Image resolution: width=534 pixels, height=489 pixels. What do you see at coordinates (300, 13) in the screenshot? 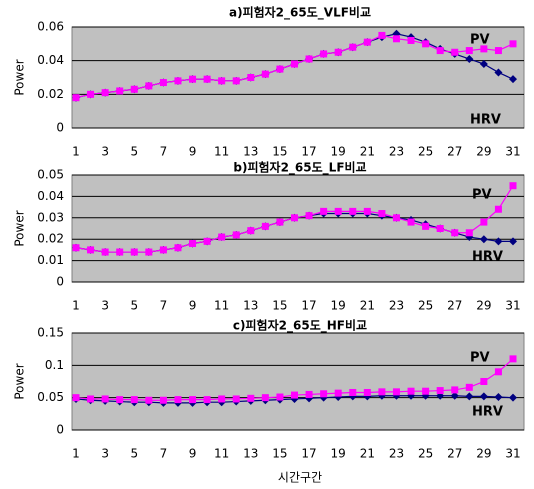
I see `chart-title: a)피험자2_65도_VLF비교` at bounding box center [300, 13].